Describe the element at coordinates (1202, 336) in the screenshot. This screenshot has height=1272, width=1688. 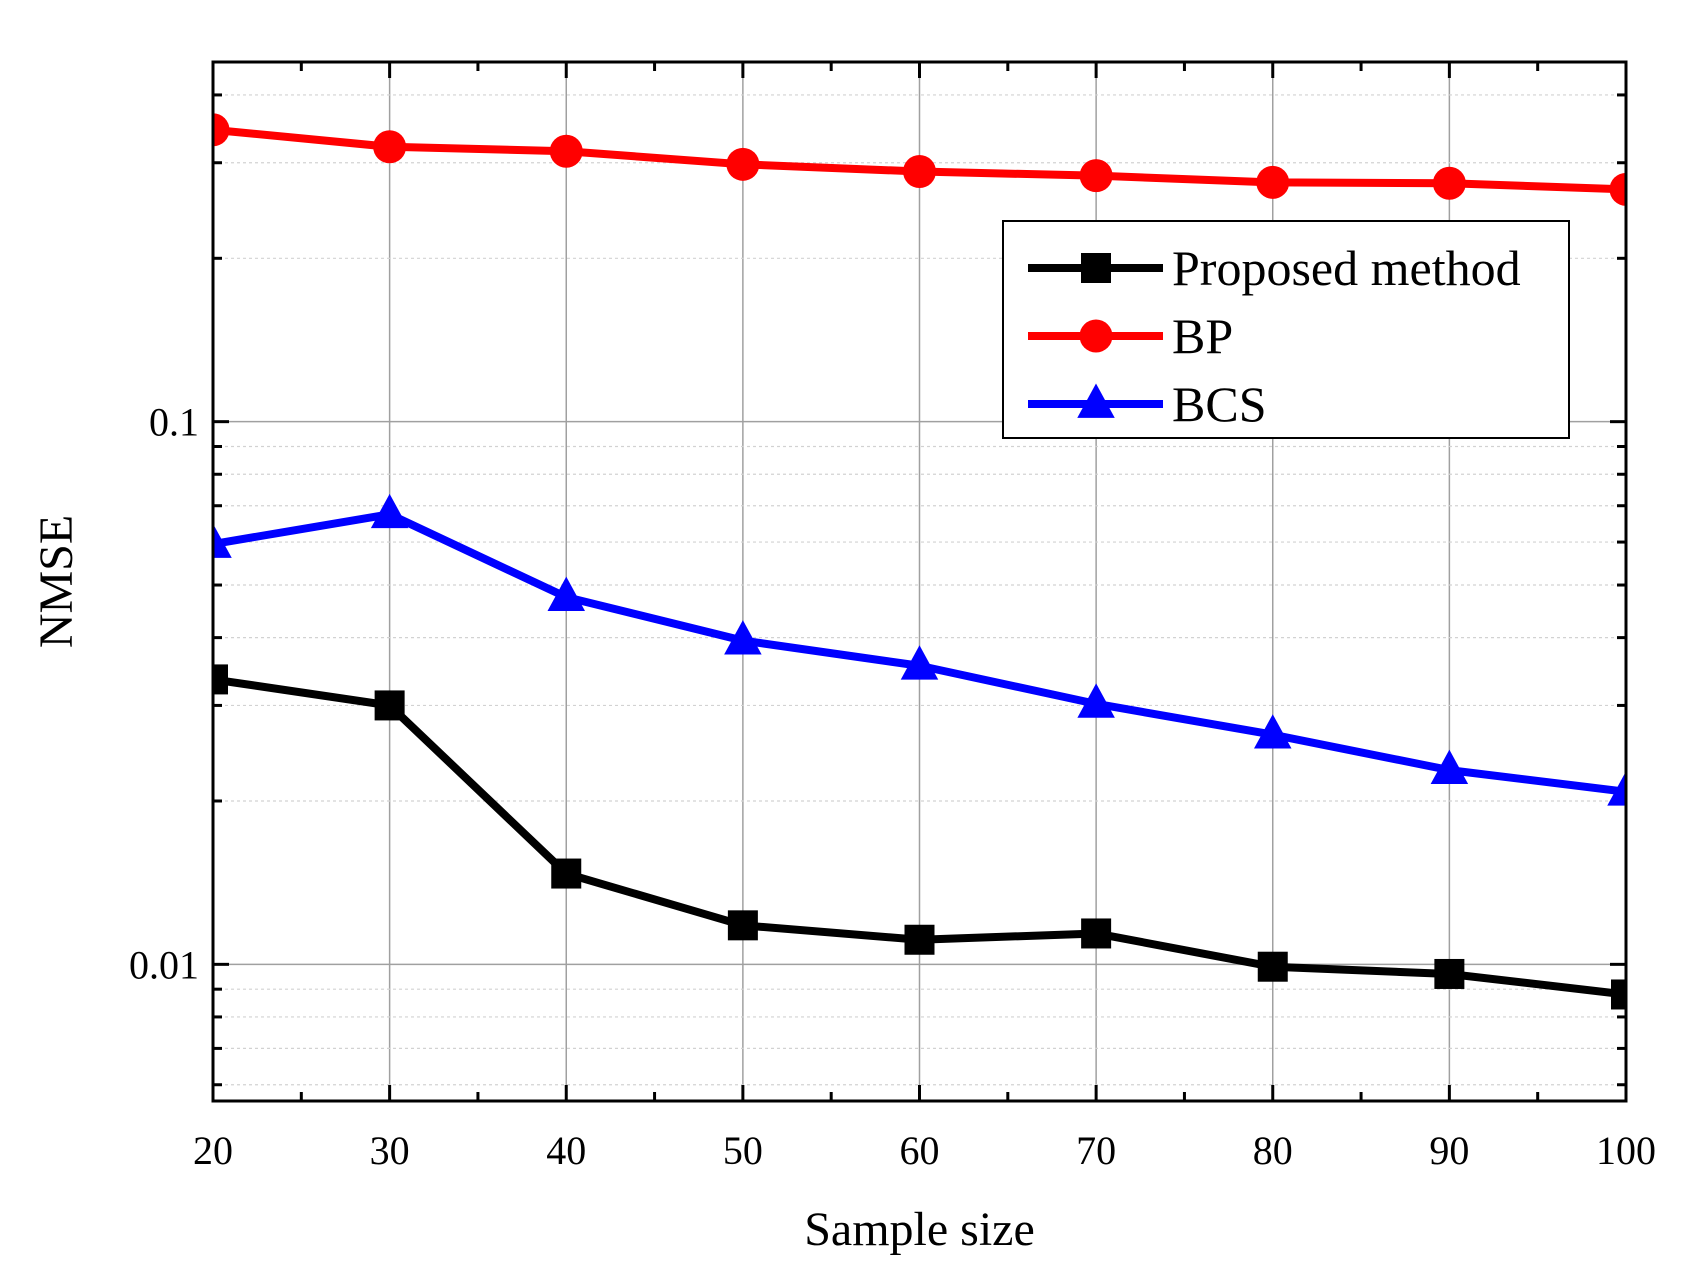
I see `legend-label-bp: BP` at that location.